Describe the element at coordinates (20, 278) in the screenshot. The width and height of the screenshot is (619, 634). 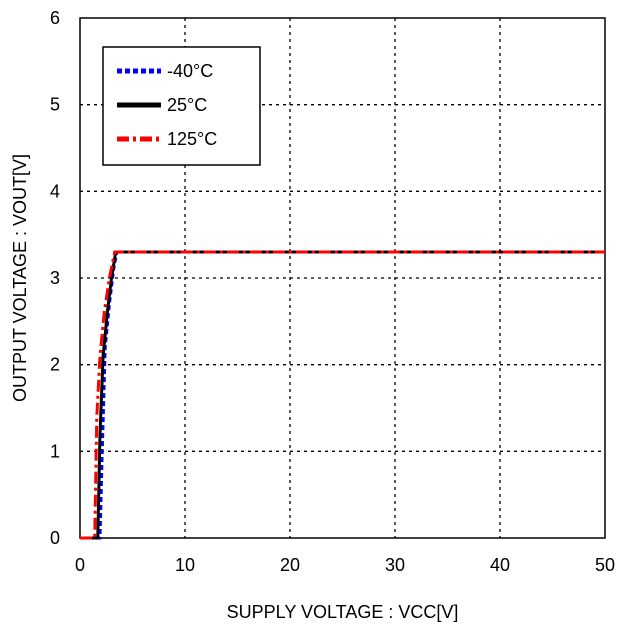
I see `y-axis-title: OUTPUT VOLTAGE : VOUT[V]` at that location.